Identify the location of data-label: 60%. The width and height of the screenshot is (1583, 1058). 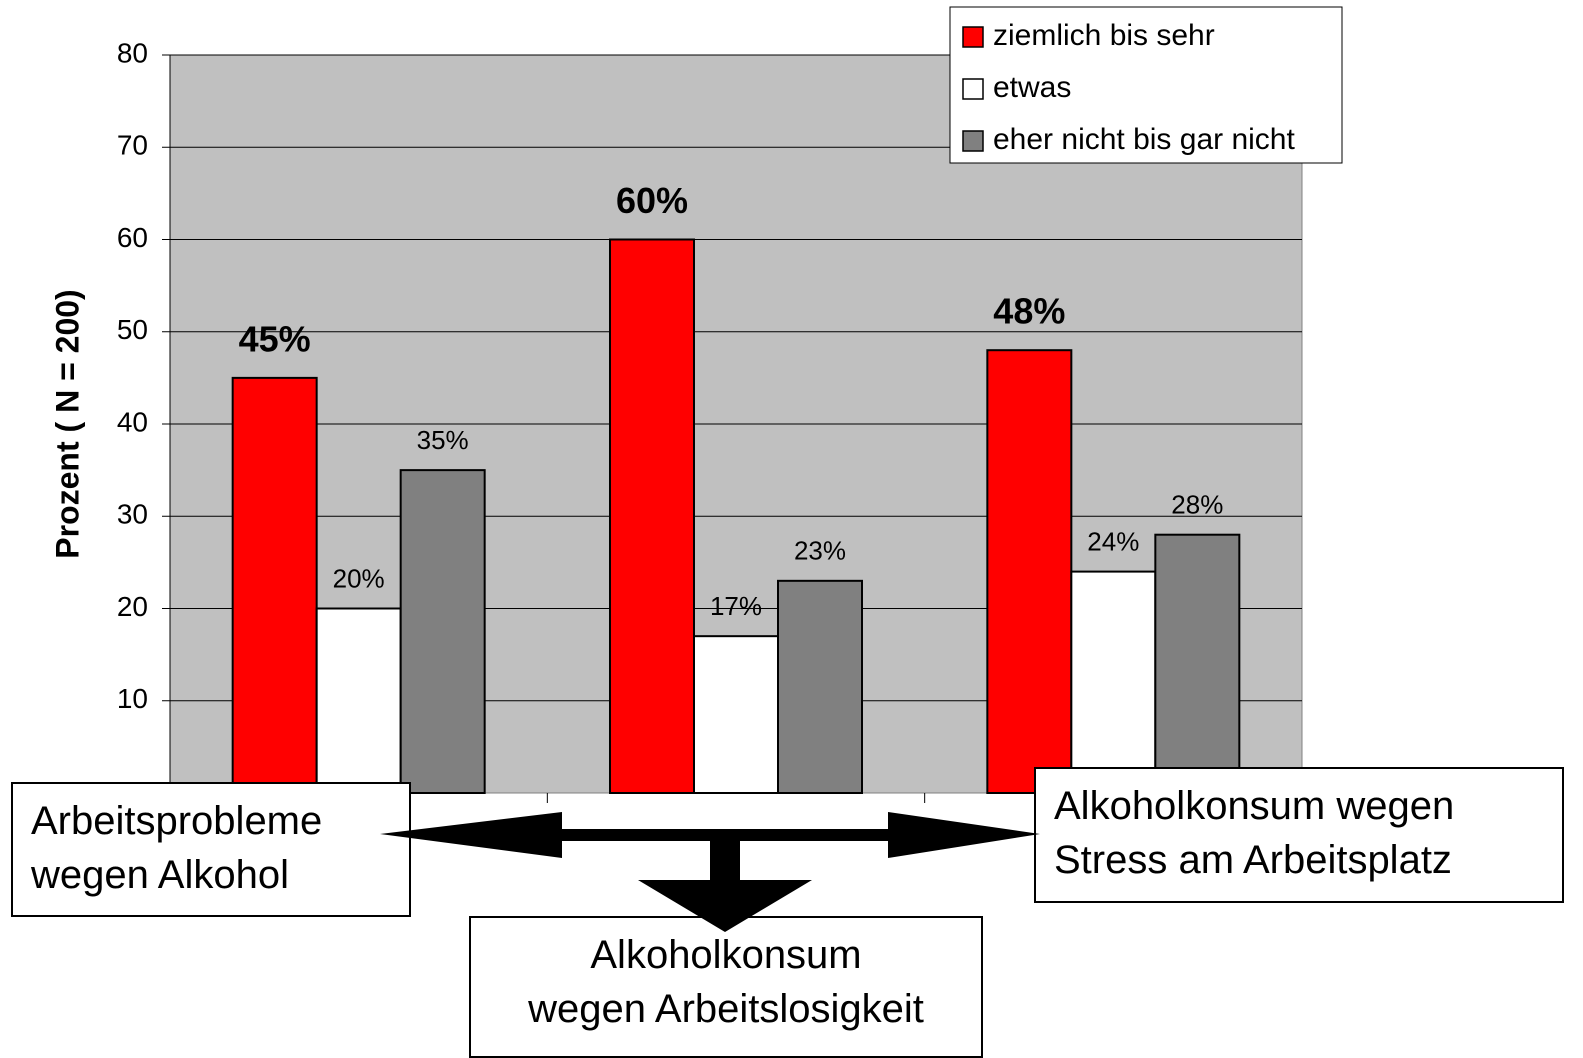
(652, 200).